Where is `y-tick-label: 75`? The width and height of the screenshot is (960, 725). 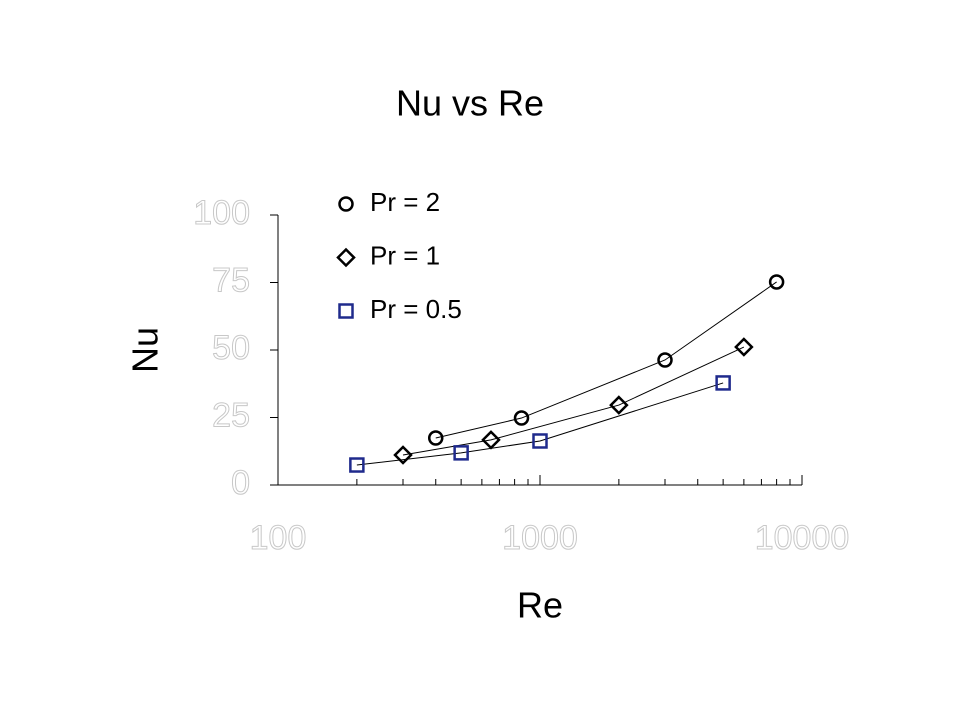 y-tick-label: 75 is located at coordinates (231, 280).